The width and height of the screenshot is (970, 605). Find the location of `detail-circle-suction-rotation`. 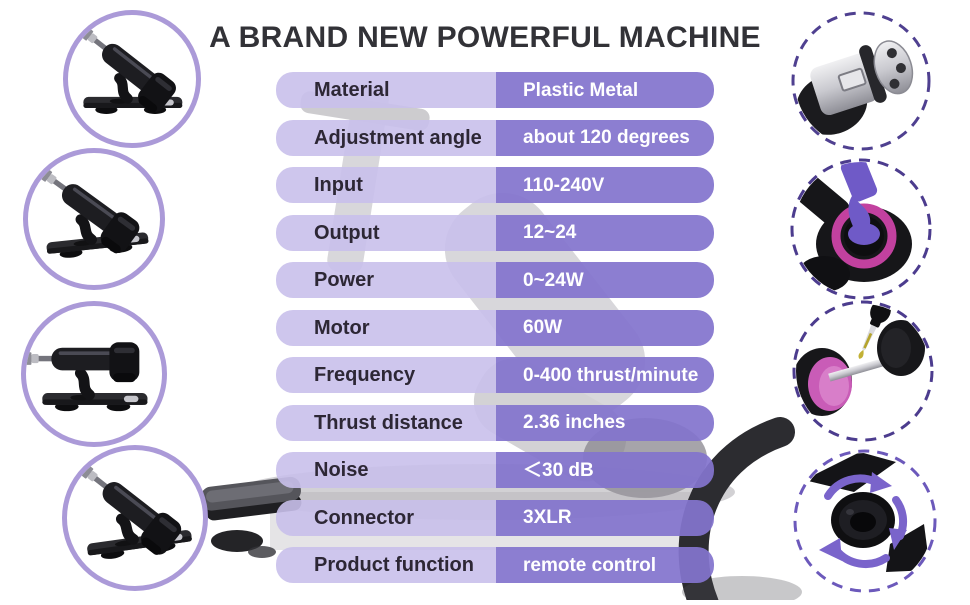

detail-circle-suction-rotation is located at coordinates (865, 521).